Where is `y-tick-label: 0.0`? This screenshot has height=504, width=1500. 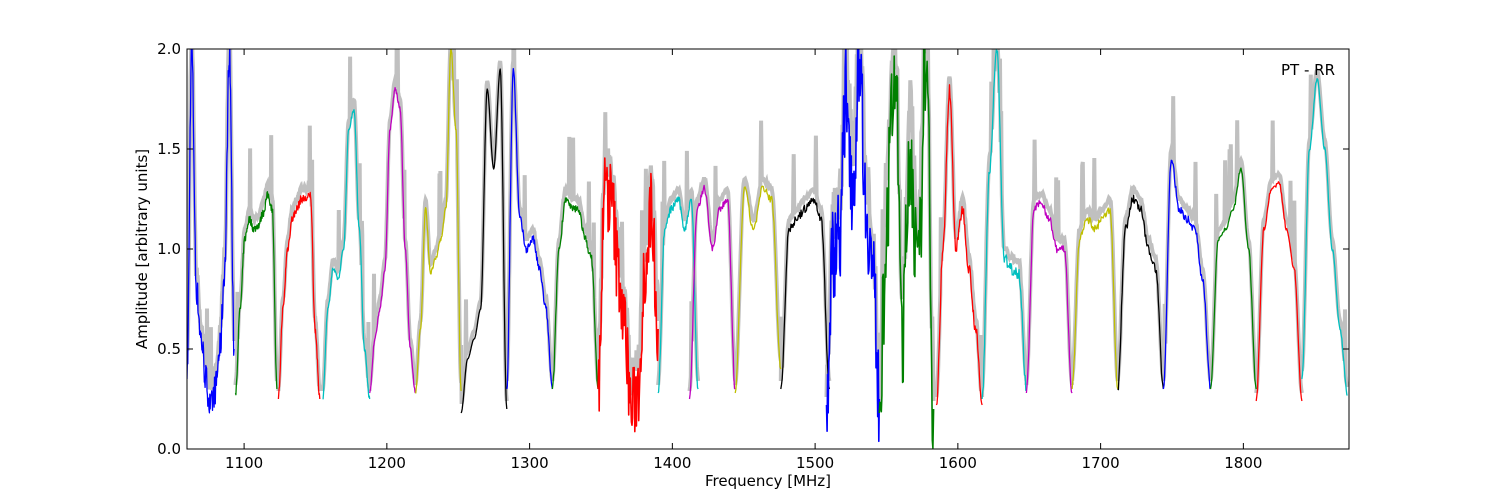 y-tick-label: 0.0 is located at coordinates (169, 449).